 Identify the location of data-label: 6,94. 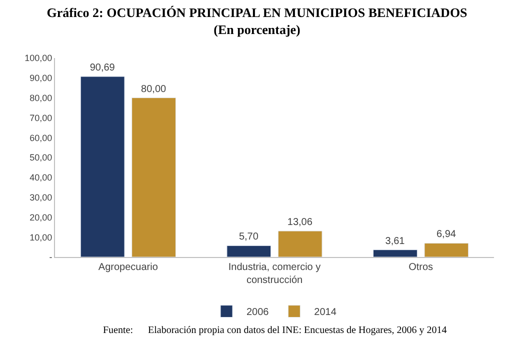
(446, 234).